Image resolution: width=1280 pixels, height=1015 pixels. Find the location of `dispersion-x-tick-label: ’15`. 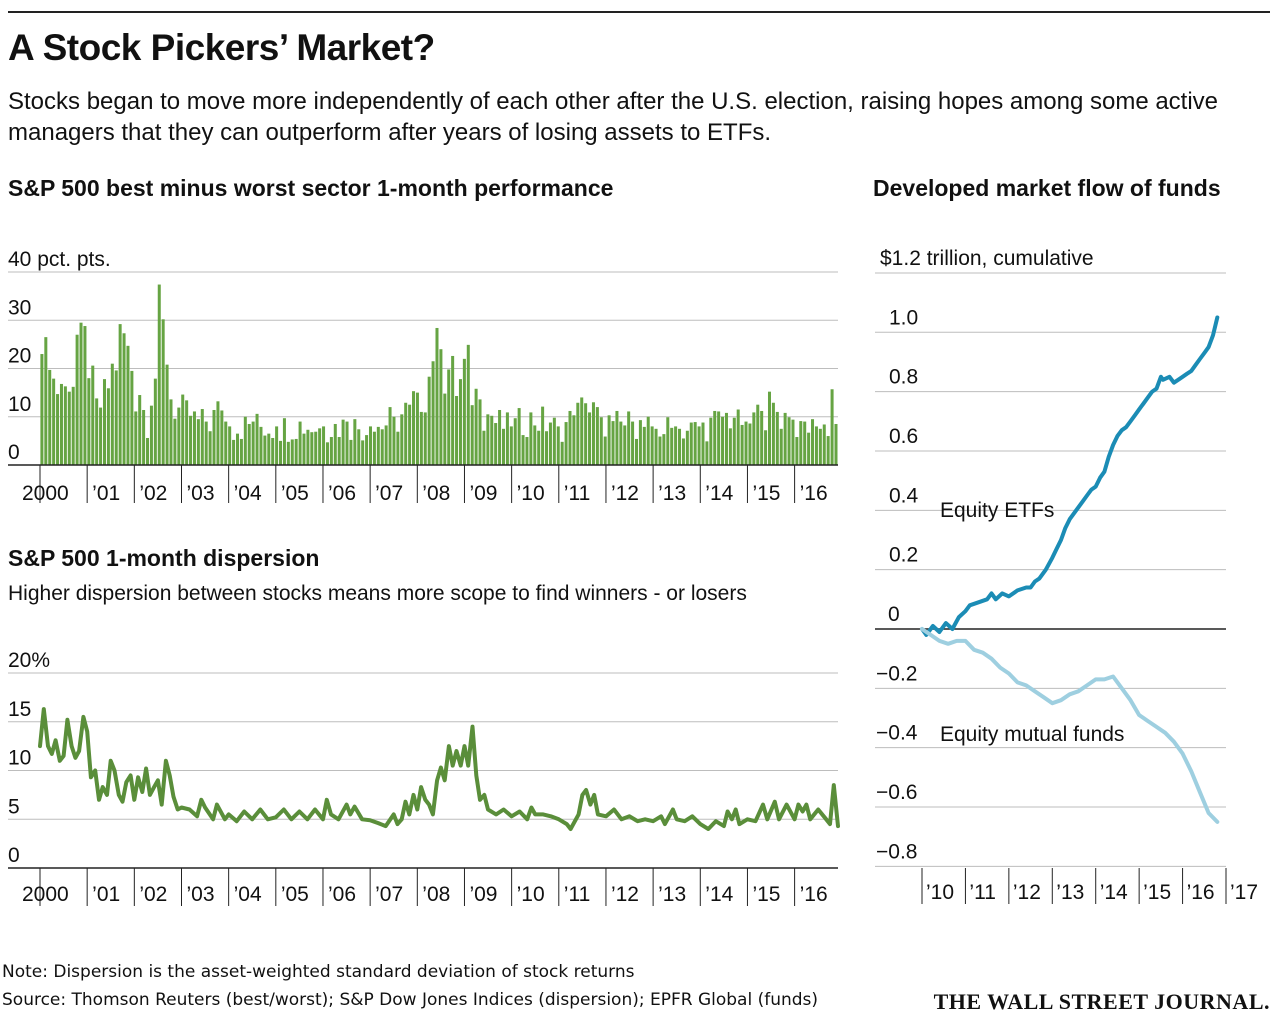

dispersion-x-tick-label: ’15 is located at coordinates (766, 894).